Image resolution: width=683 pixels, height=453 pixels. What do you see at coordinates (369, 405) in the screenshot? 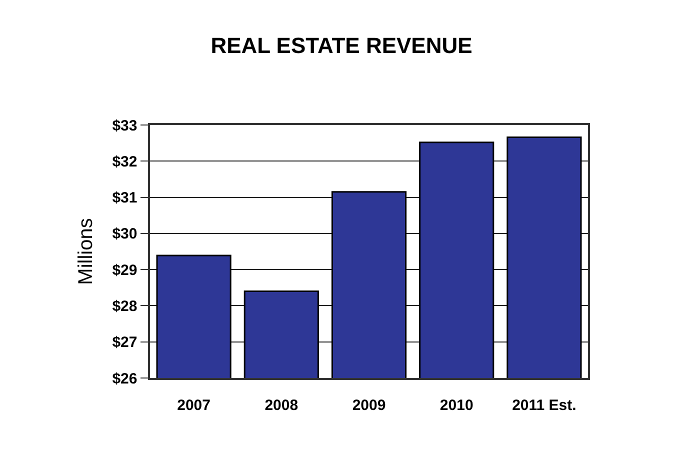
I see `x-tick-label: 2009` at bounding box center [369, 405].